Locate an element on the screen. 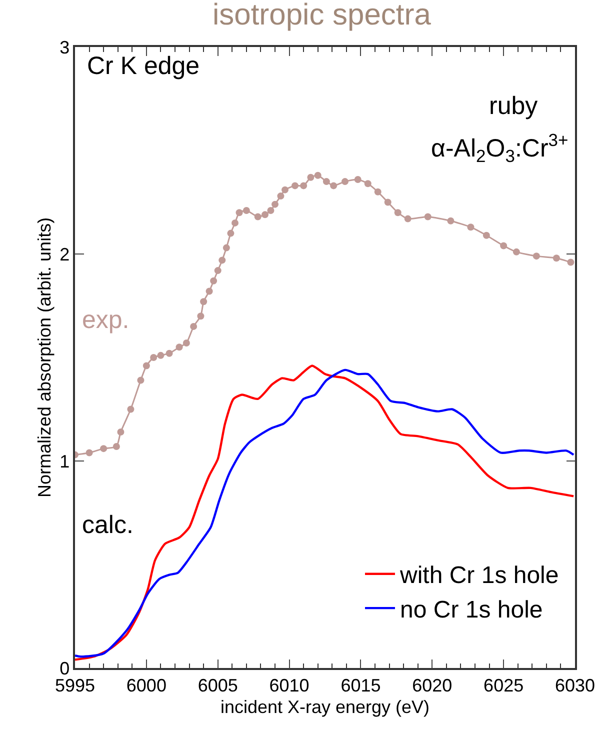  y-axis-title: Normalized absorption (arbit. units) is located at coordinates (44, 357).